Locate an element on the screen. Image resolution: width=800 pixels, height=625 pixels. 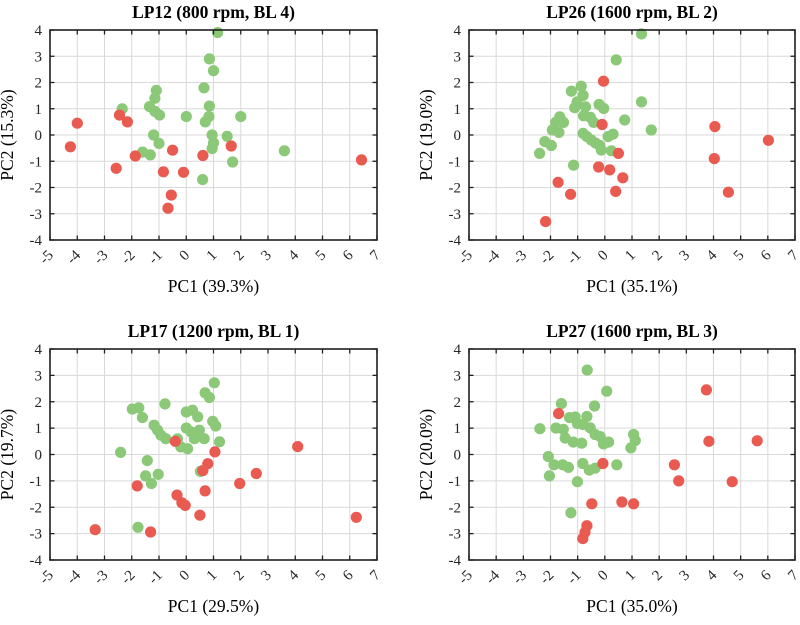
x-axis-label: PC1 (29.5%) is located at coordinates (214, 606).